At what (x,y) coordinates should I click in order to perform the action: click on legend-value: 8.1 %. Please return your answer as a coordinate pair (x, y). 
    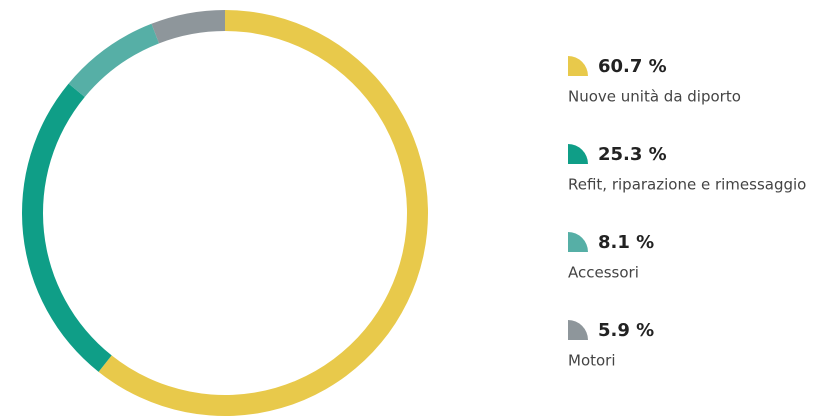
    Looking at the image, I should click on (626, 242).